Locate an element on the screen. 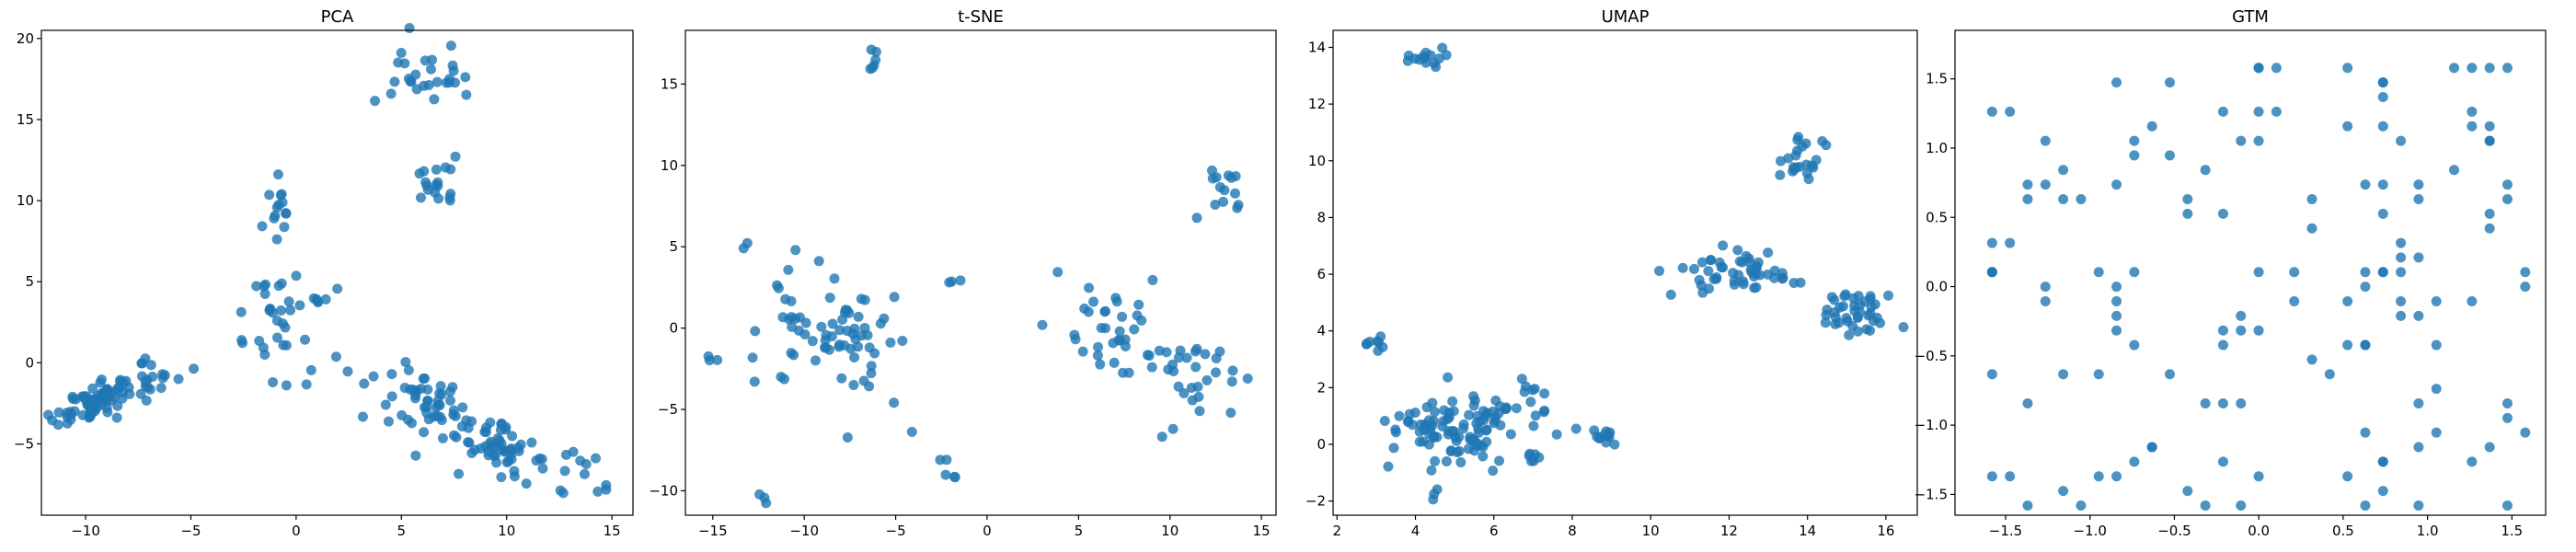 This screenshot has width=2576, height=552. y-tick-label: −1.0 is located at coordinates (1932, 425).